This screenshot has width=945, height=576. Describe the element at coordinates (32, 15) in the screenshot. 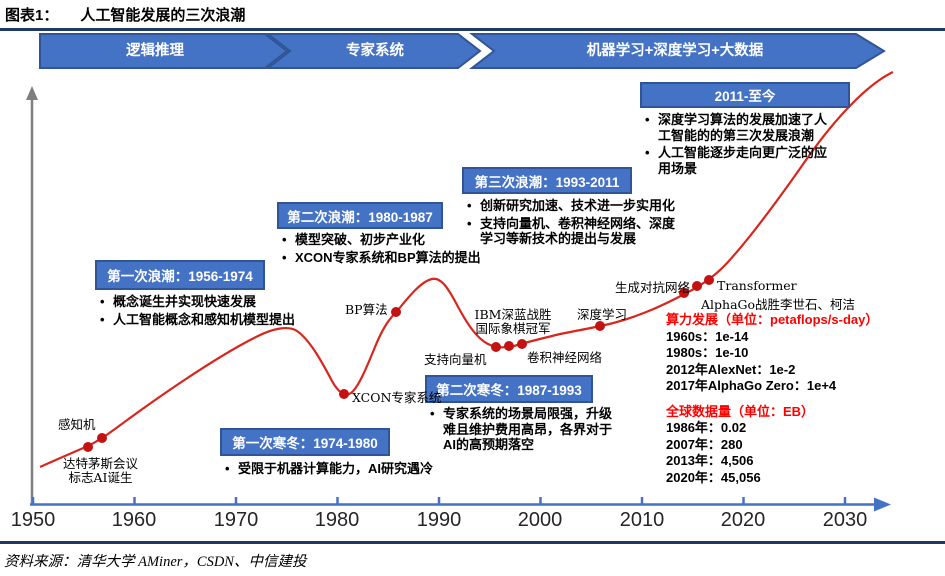

I see `figure-label: 图表1：` at that location.